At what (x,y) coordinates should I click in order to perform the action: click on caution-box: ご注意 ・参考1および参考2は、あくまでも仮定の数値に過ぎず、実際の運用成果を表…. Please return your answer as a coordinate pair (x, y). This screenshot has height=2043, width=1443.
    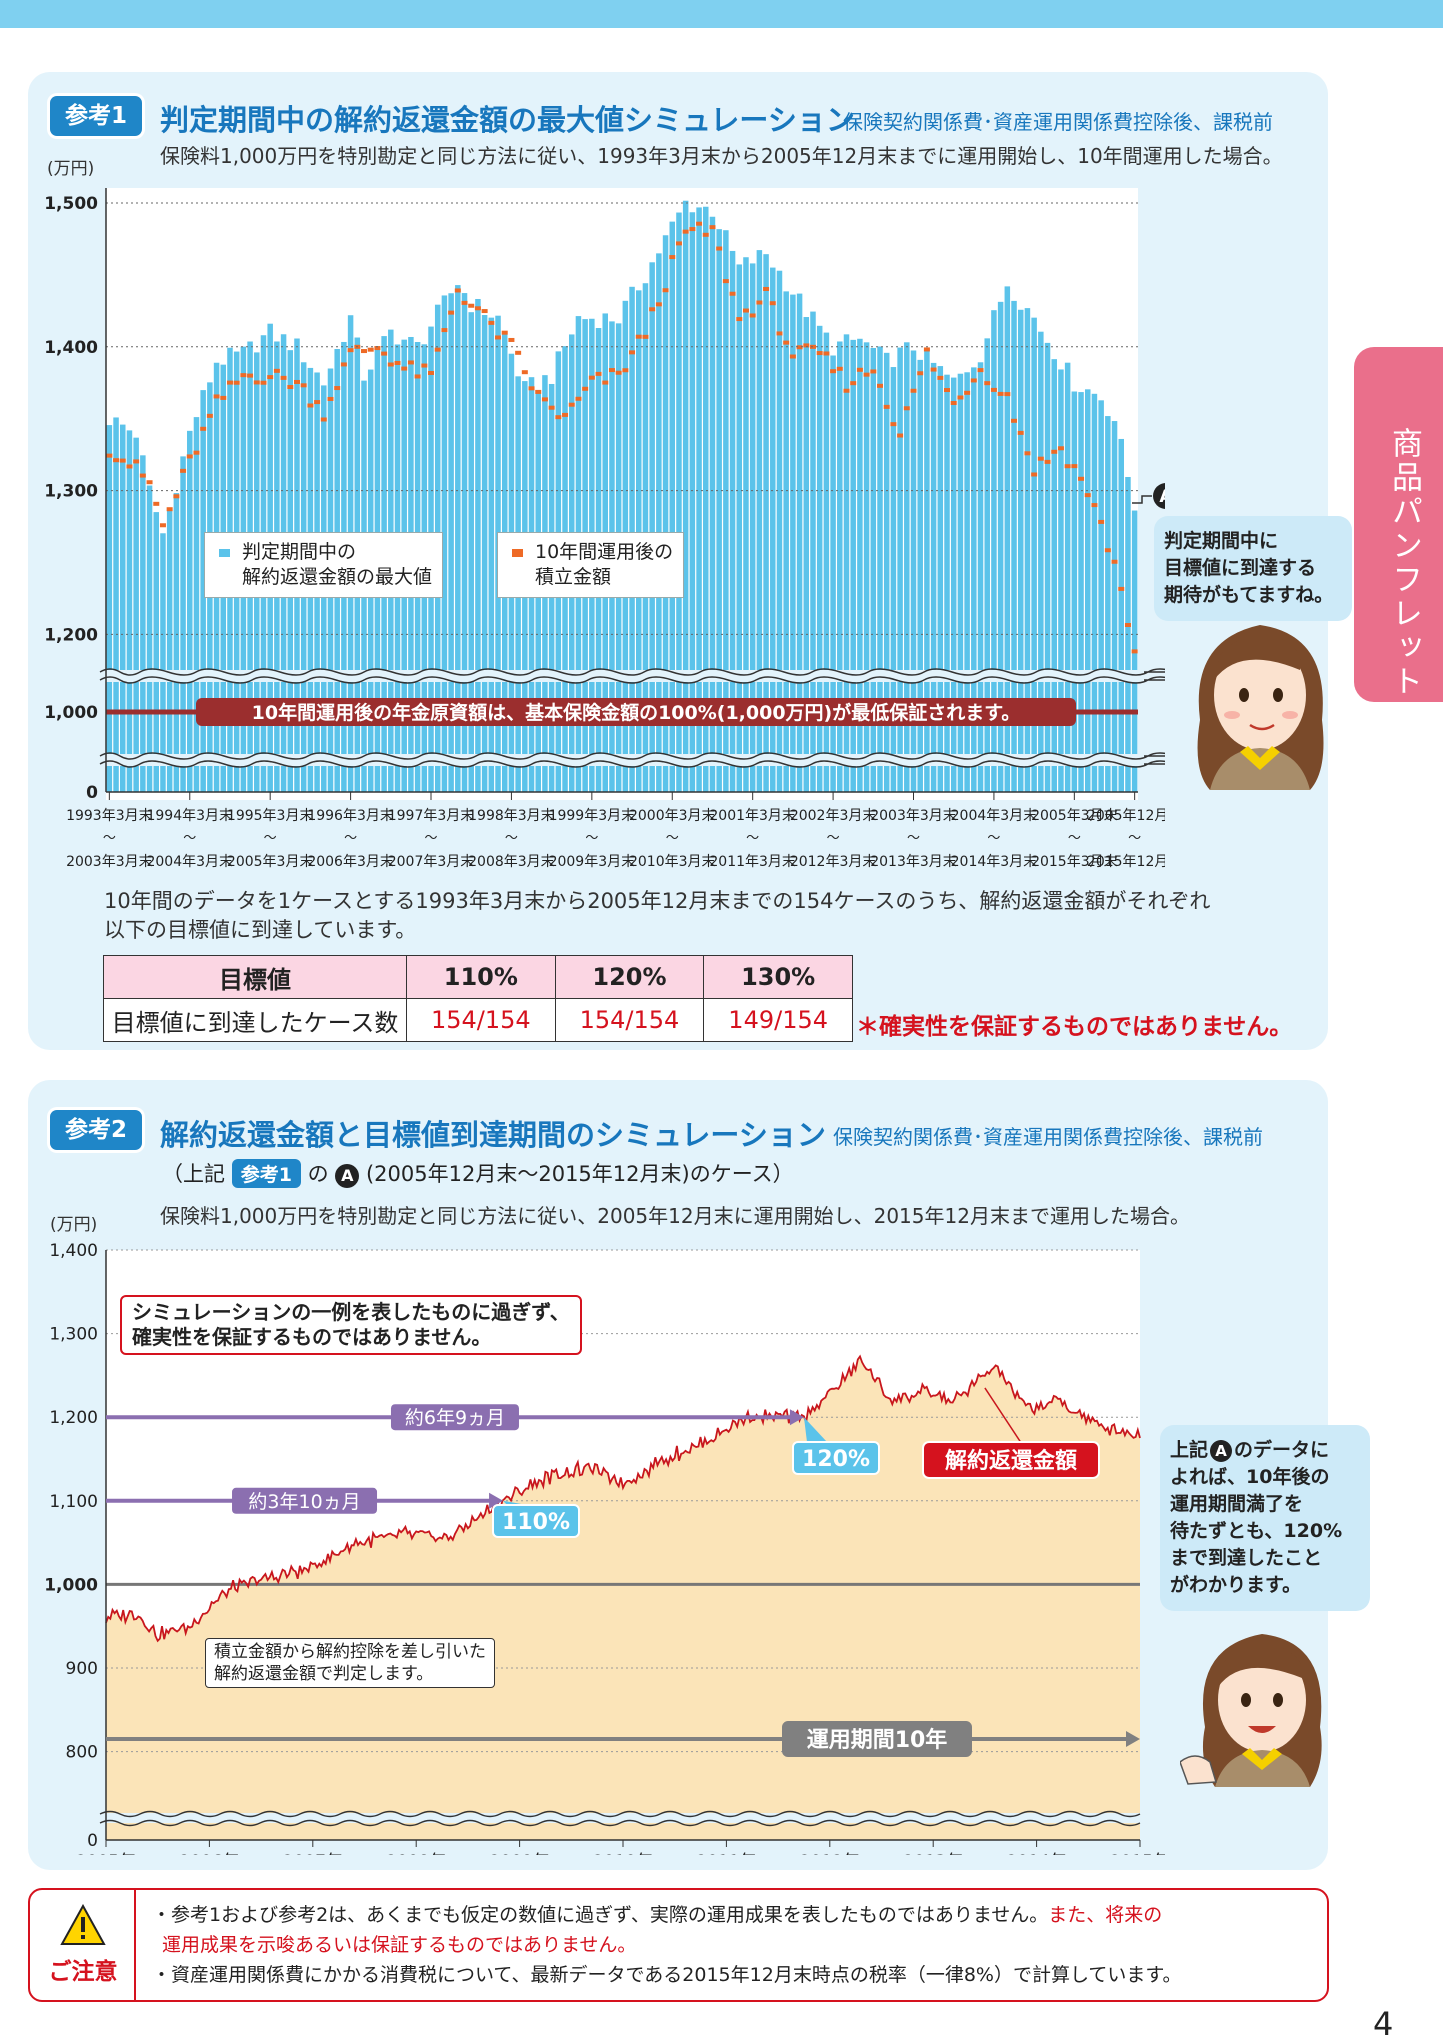
    Looking at the image, I should click on (678, 1945).